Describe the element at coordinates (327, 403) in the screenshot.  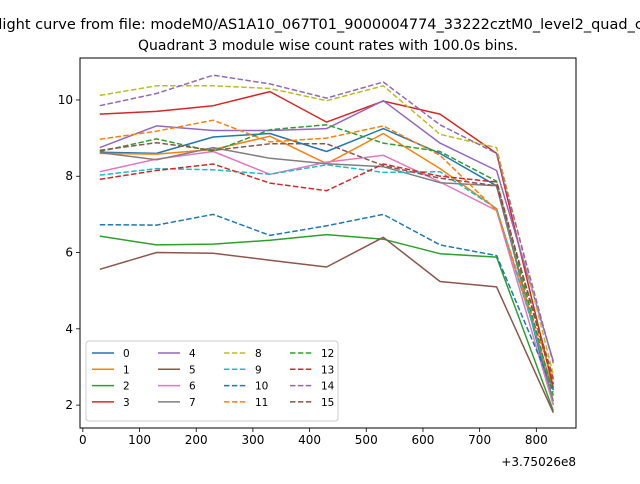
I see `legend-label-15: 15` at that location.